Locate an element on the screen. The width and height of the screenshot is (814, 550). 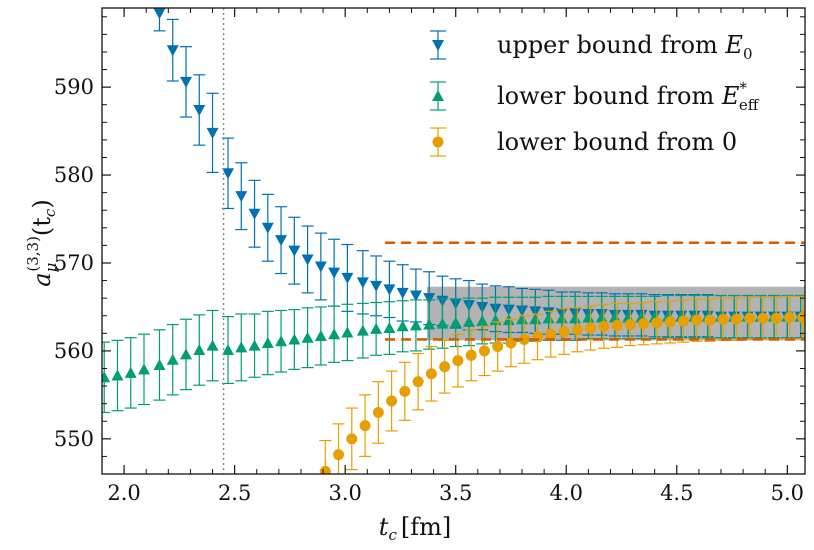
x-axis-label: tc [fm] is located at coordinates (415, 528).